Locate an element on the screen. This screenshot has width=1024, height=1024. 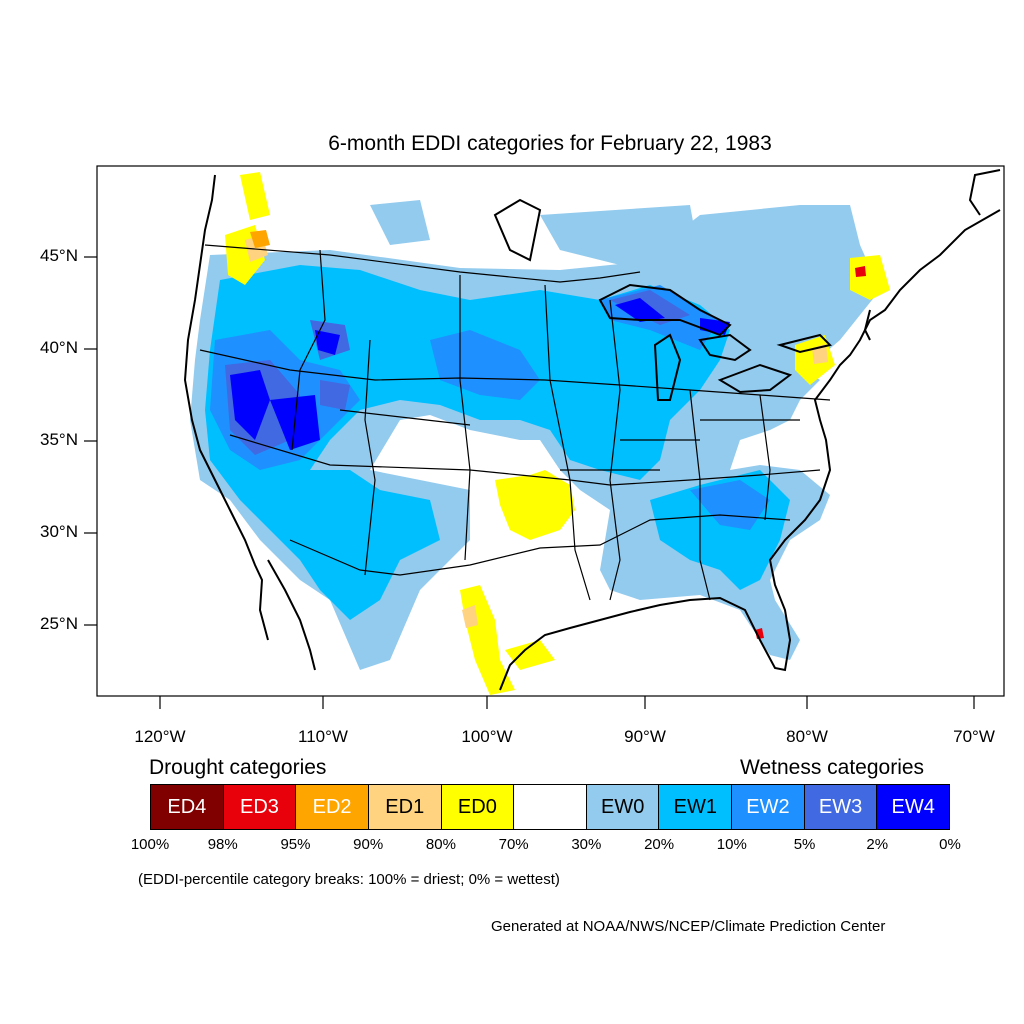
lon-label-110: 110°W is located at coordinates (323, 736).